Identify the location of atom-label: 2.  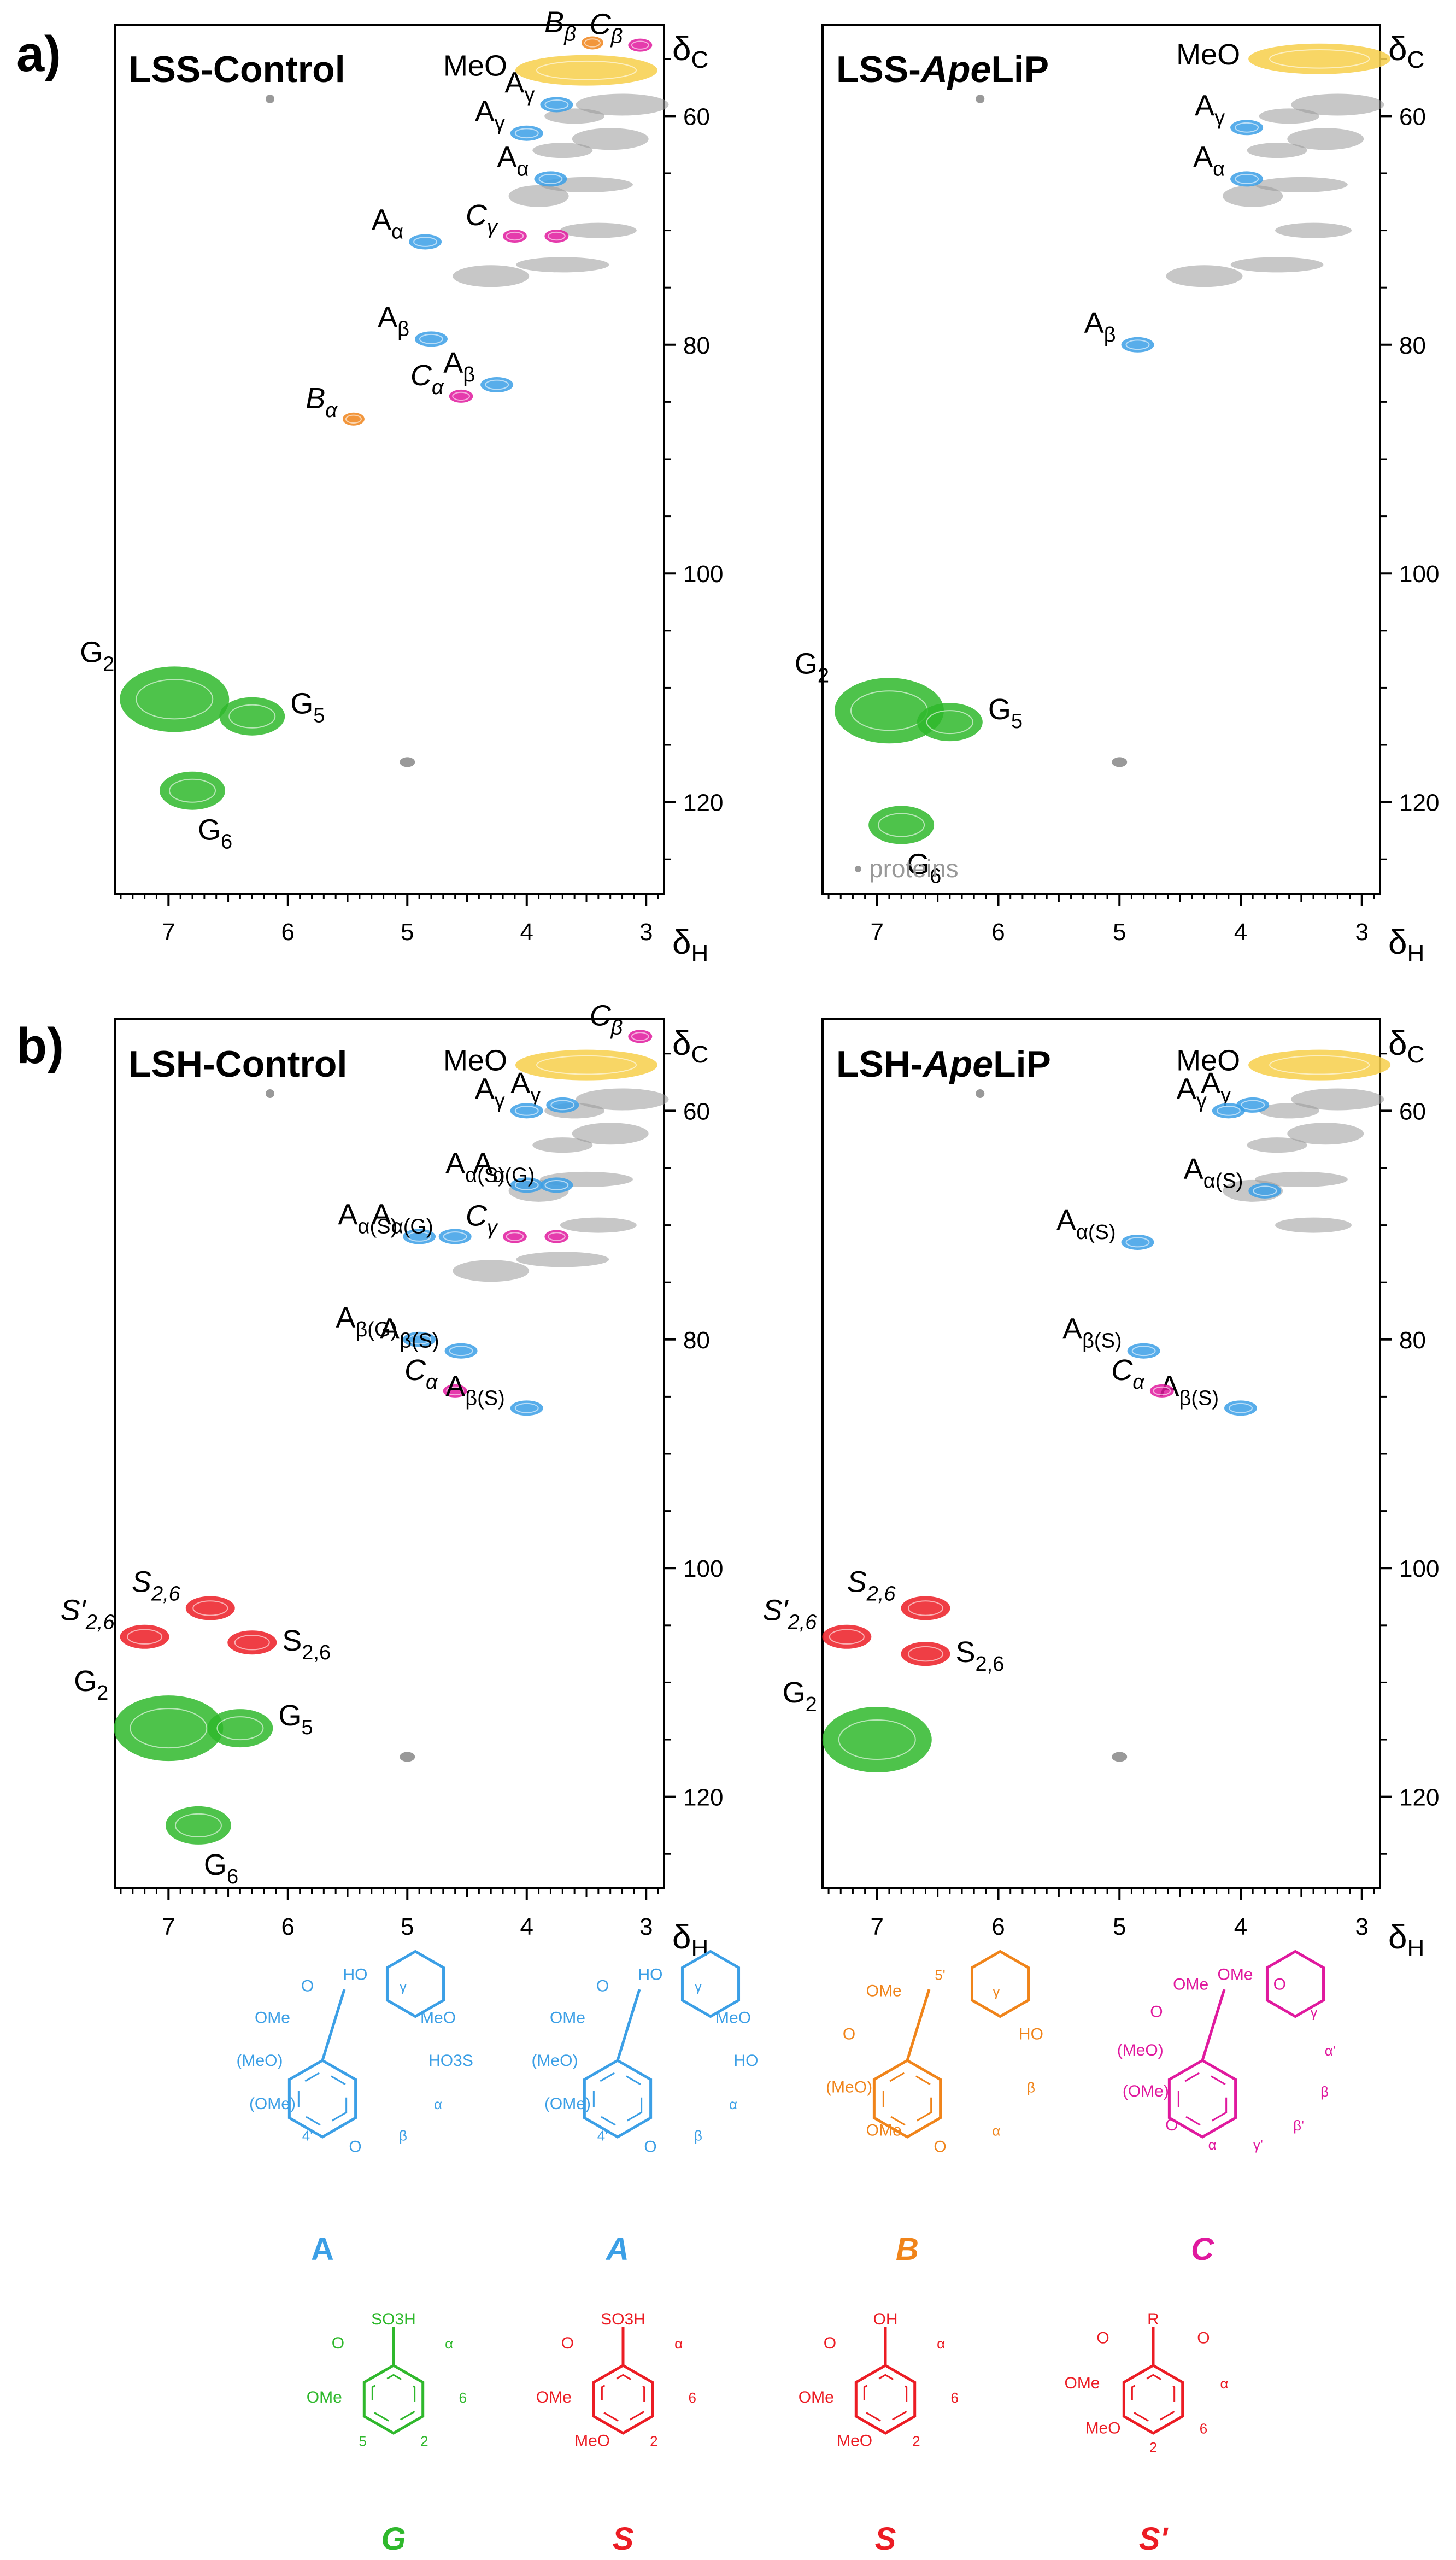
(653, 2441).